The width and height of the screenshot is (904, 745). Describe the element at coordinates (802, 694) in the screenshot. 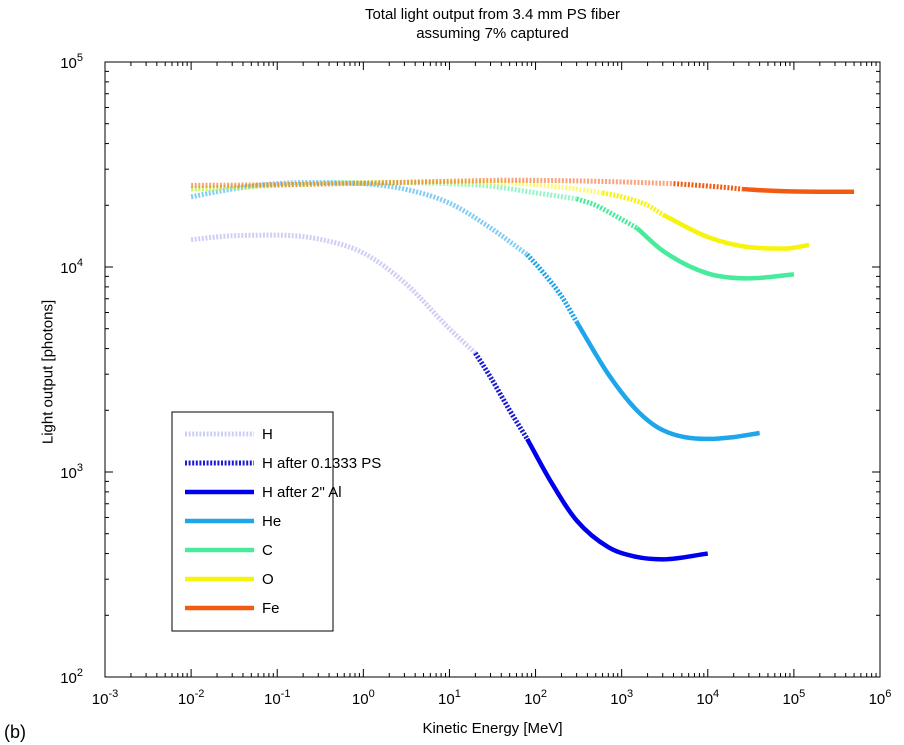

I see `x-tick-label-exponent: 5` at that location.